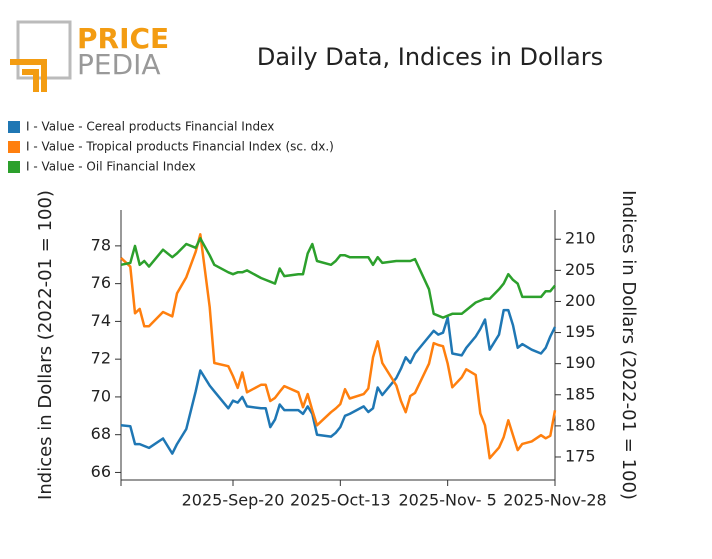 The image size is (712, 559). Describe the element at coordinates (580, 393) in the screenshot. I see `y2-tick-label: 185` at that location.